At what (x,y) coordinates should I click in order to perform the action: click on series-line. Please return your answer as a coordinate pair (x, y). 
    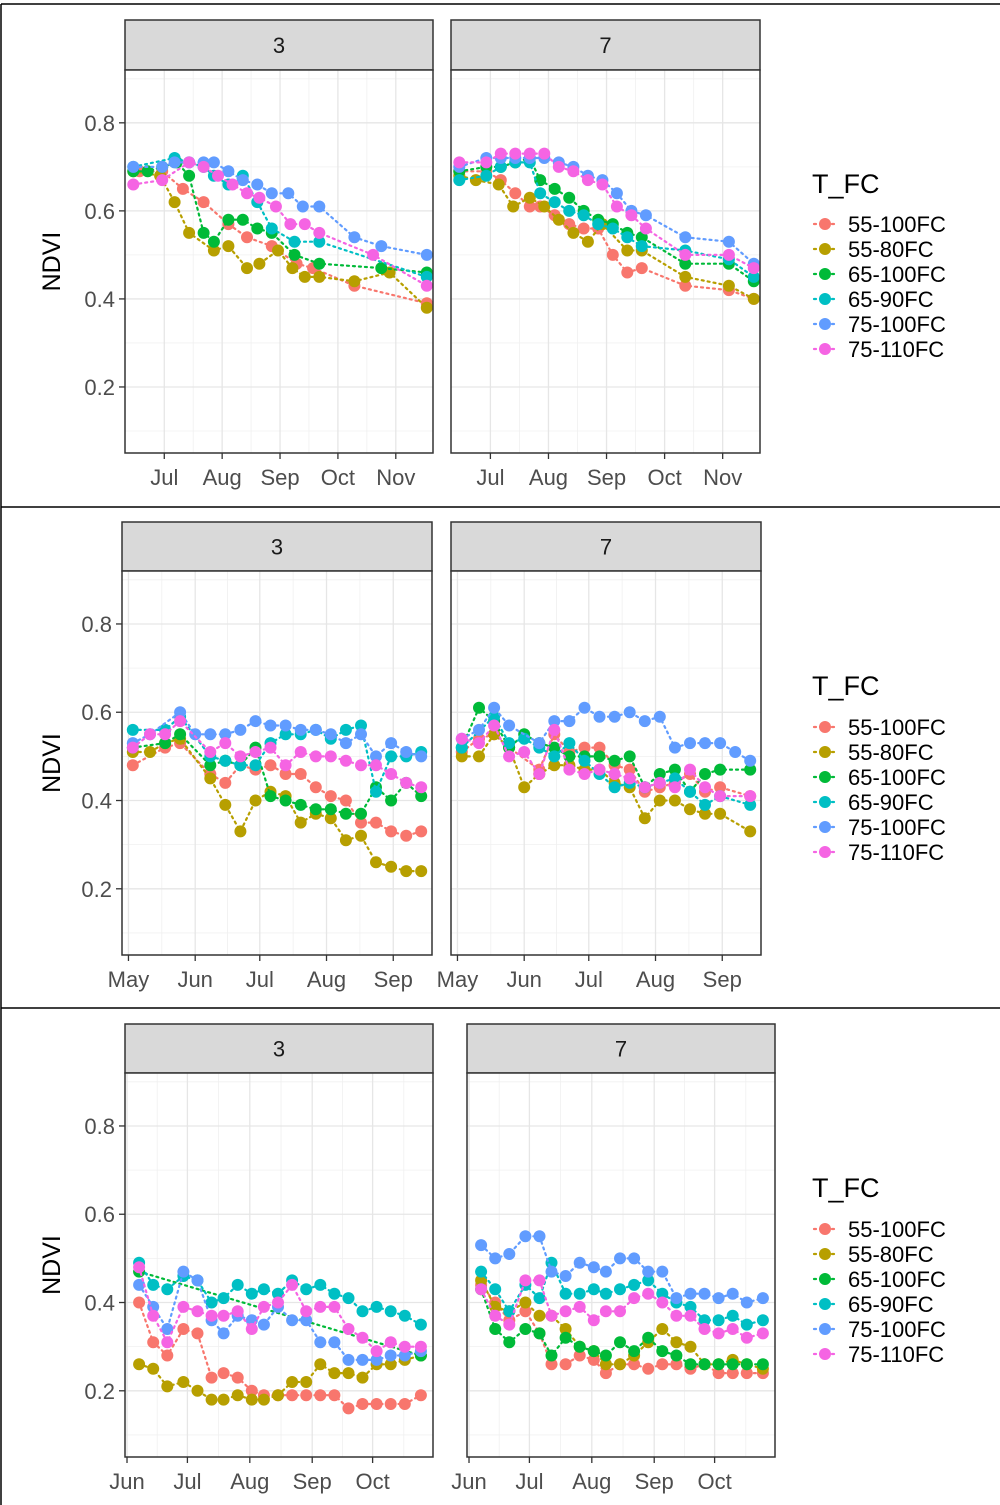
    Looking at the image, I should click on (280, 208).